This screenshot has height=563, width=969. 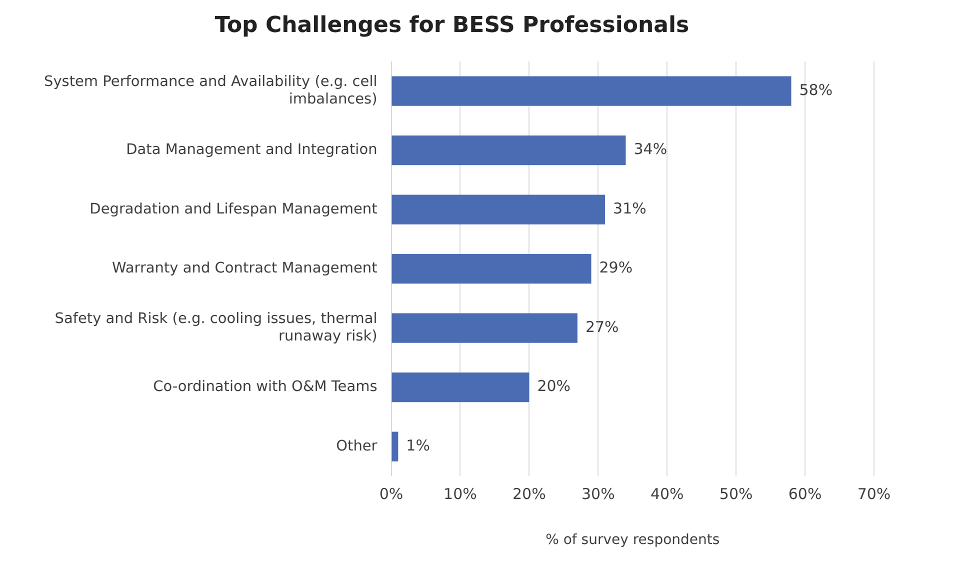 I want to click on data-label: 34%, so click(x=651, y=149).